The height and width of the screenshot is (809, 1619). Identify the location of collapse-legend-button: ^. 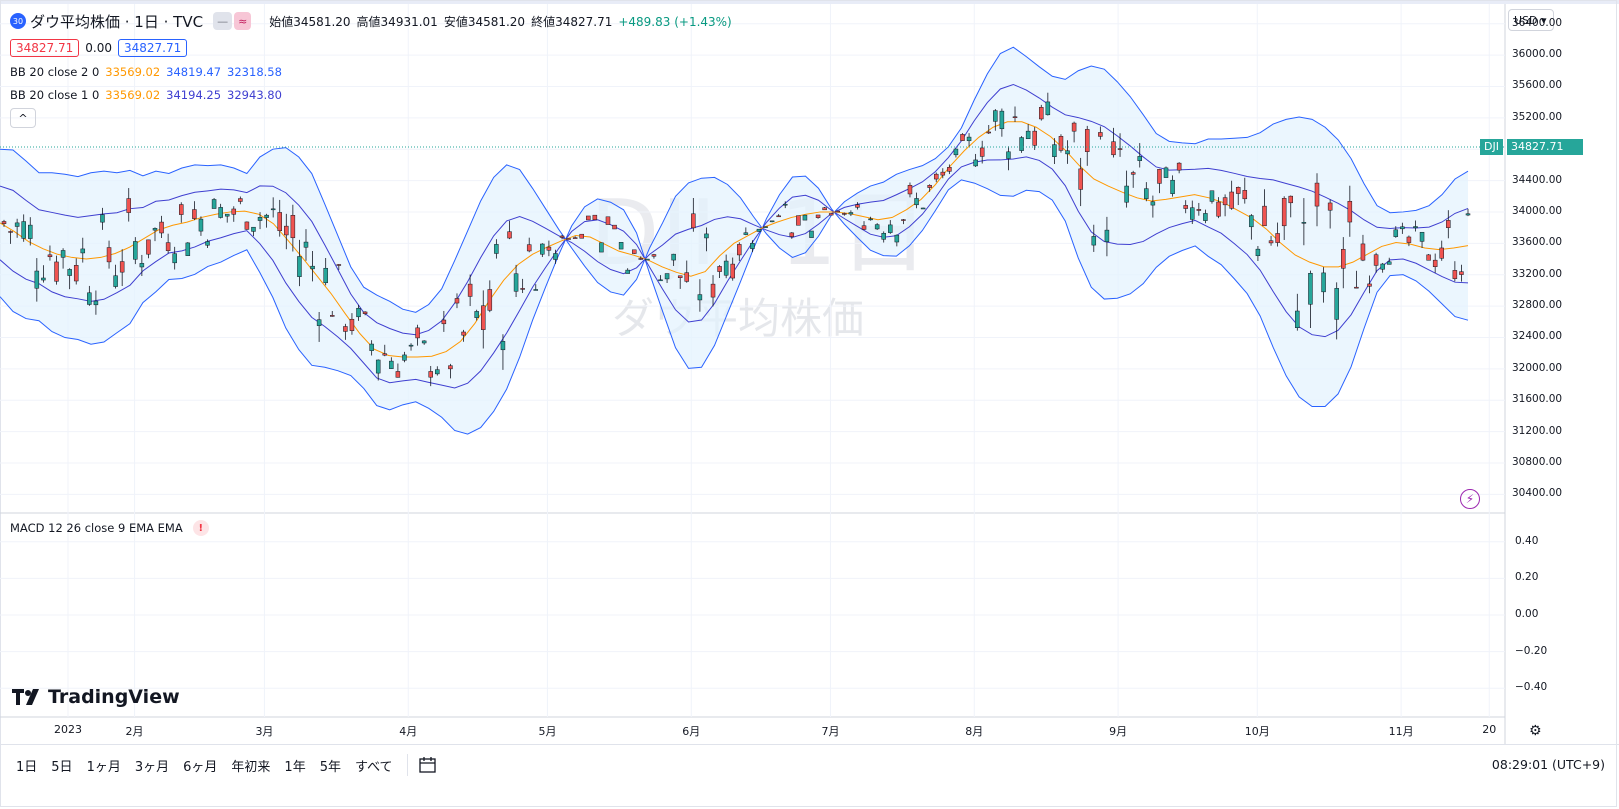
(23, 118).